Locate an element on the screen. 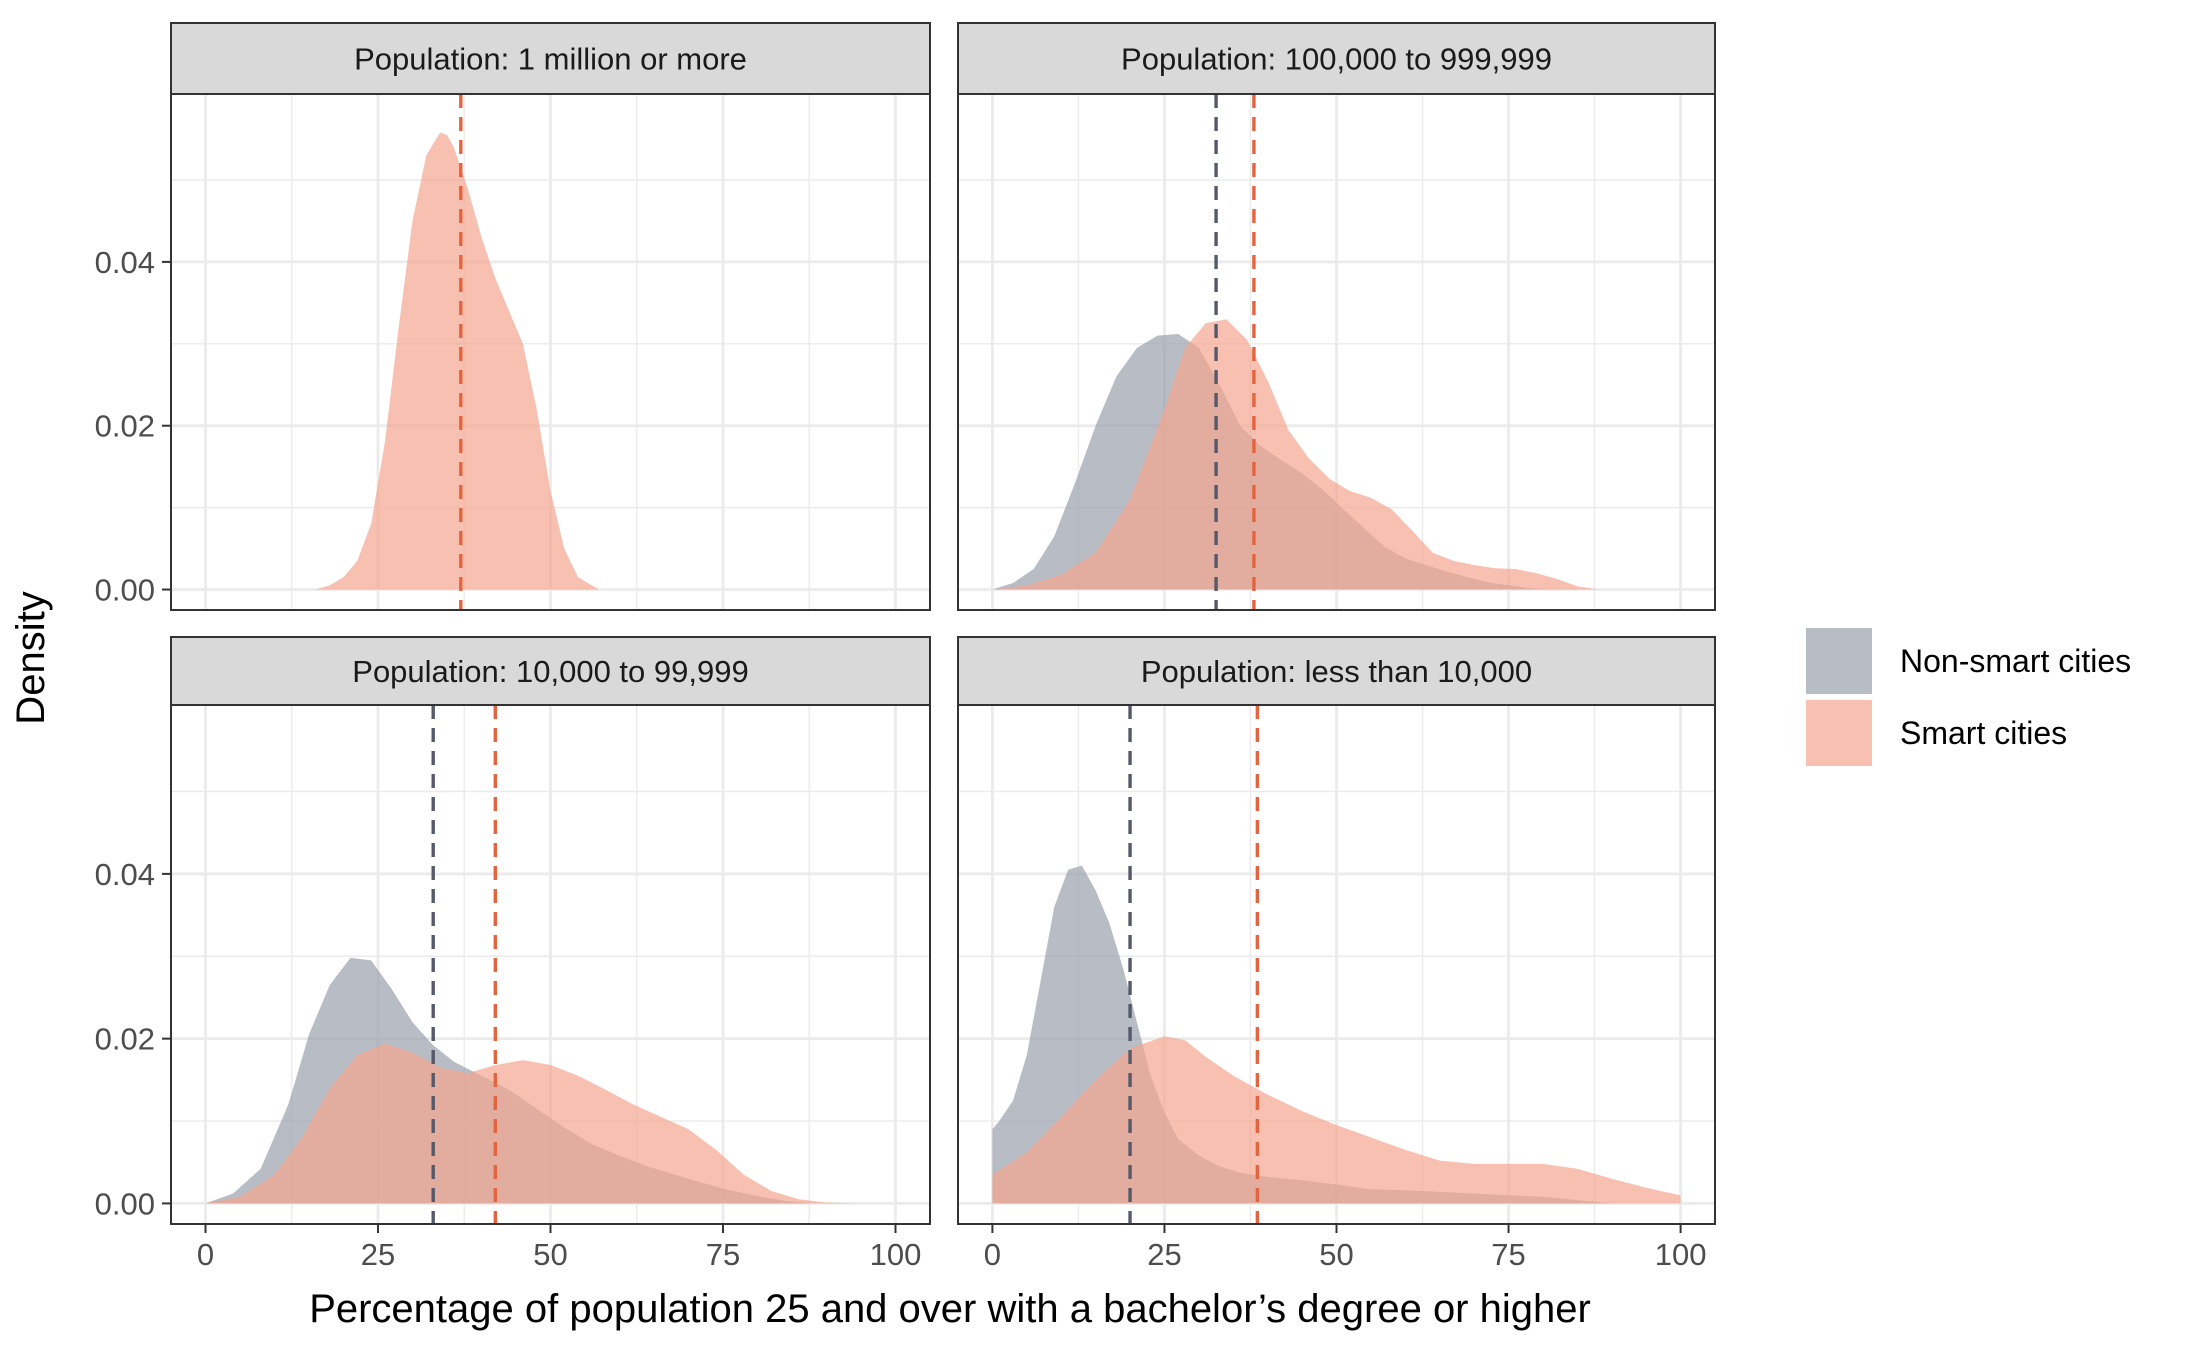 Image resolution: width=2187 pixels, height=1356 pixels. legend-label-non-smart: Non-smart cities is located at coordinates (2015, 661).